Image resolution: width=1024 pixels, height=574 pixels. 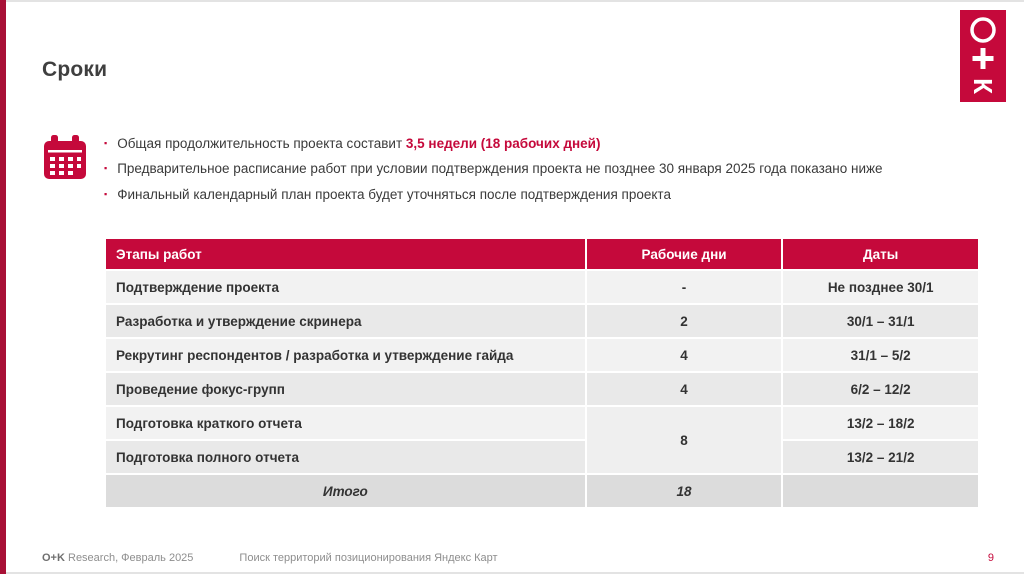 What do you see at coordinates (345, 321) in the screenshot?
I see `stage-cell: Разработка и утверждение скринера` at bounding box center [345, 321].